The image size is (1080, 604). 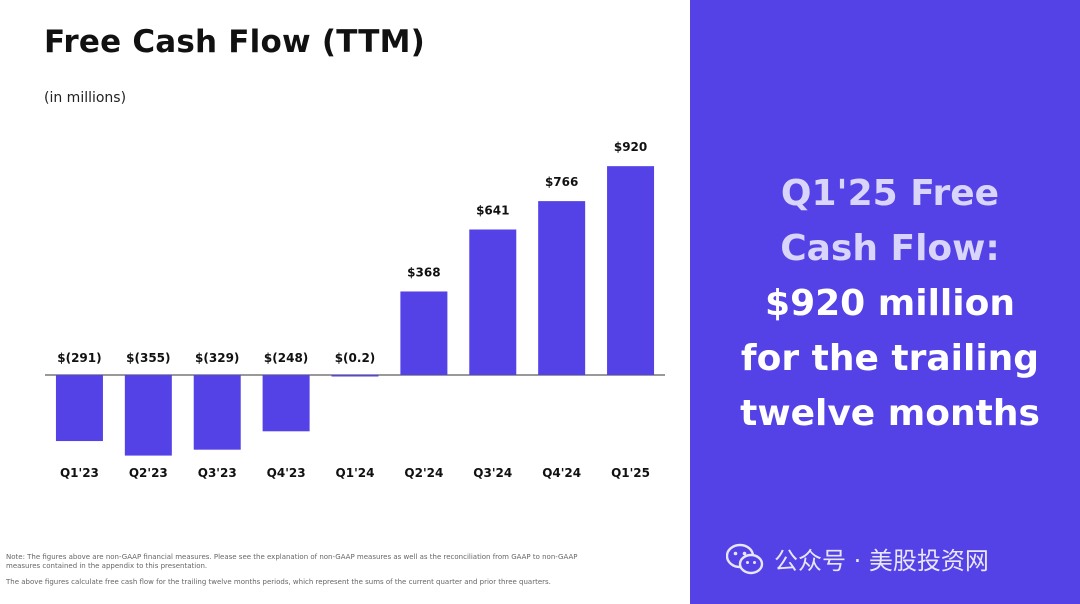 I want to click on category-label-4: Q1'24, so click(x=355, y=473).